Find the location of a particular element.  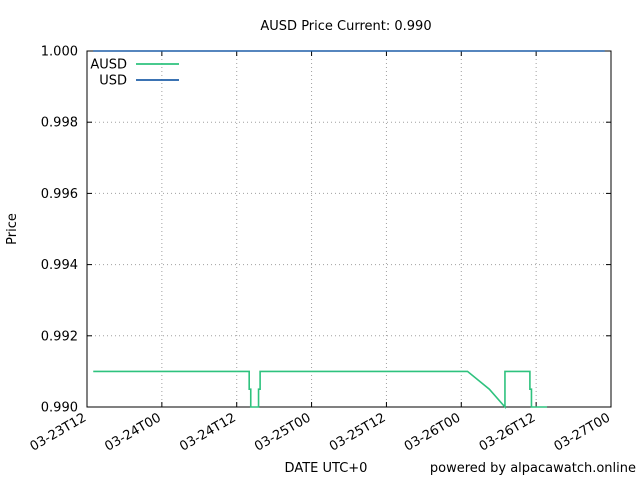

x-tick-label: 03-26T00 is located at coordinates (432, 432).